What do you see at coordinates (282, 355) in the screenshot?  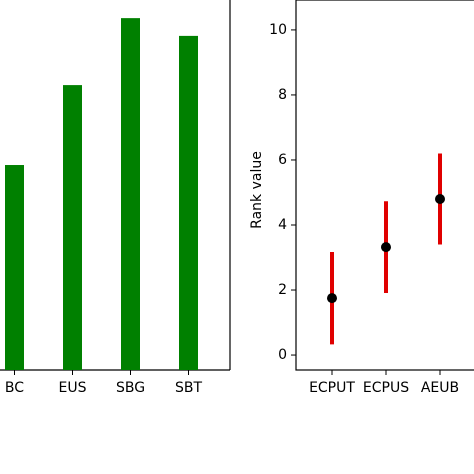 I see `y-tick-label: 0` at bounding box center [282, 355].